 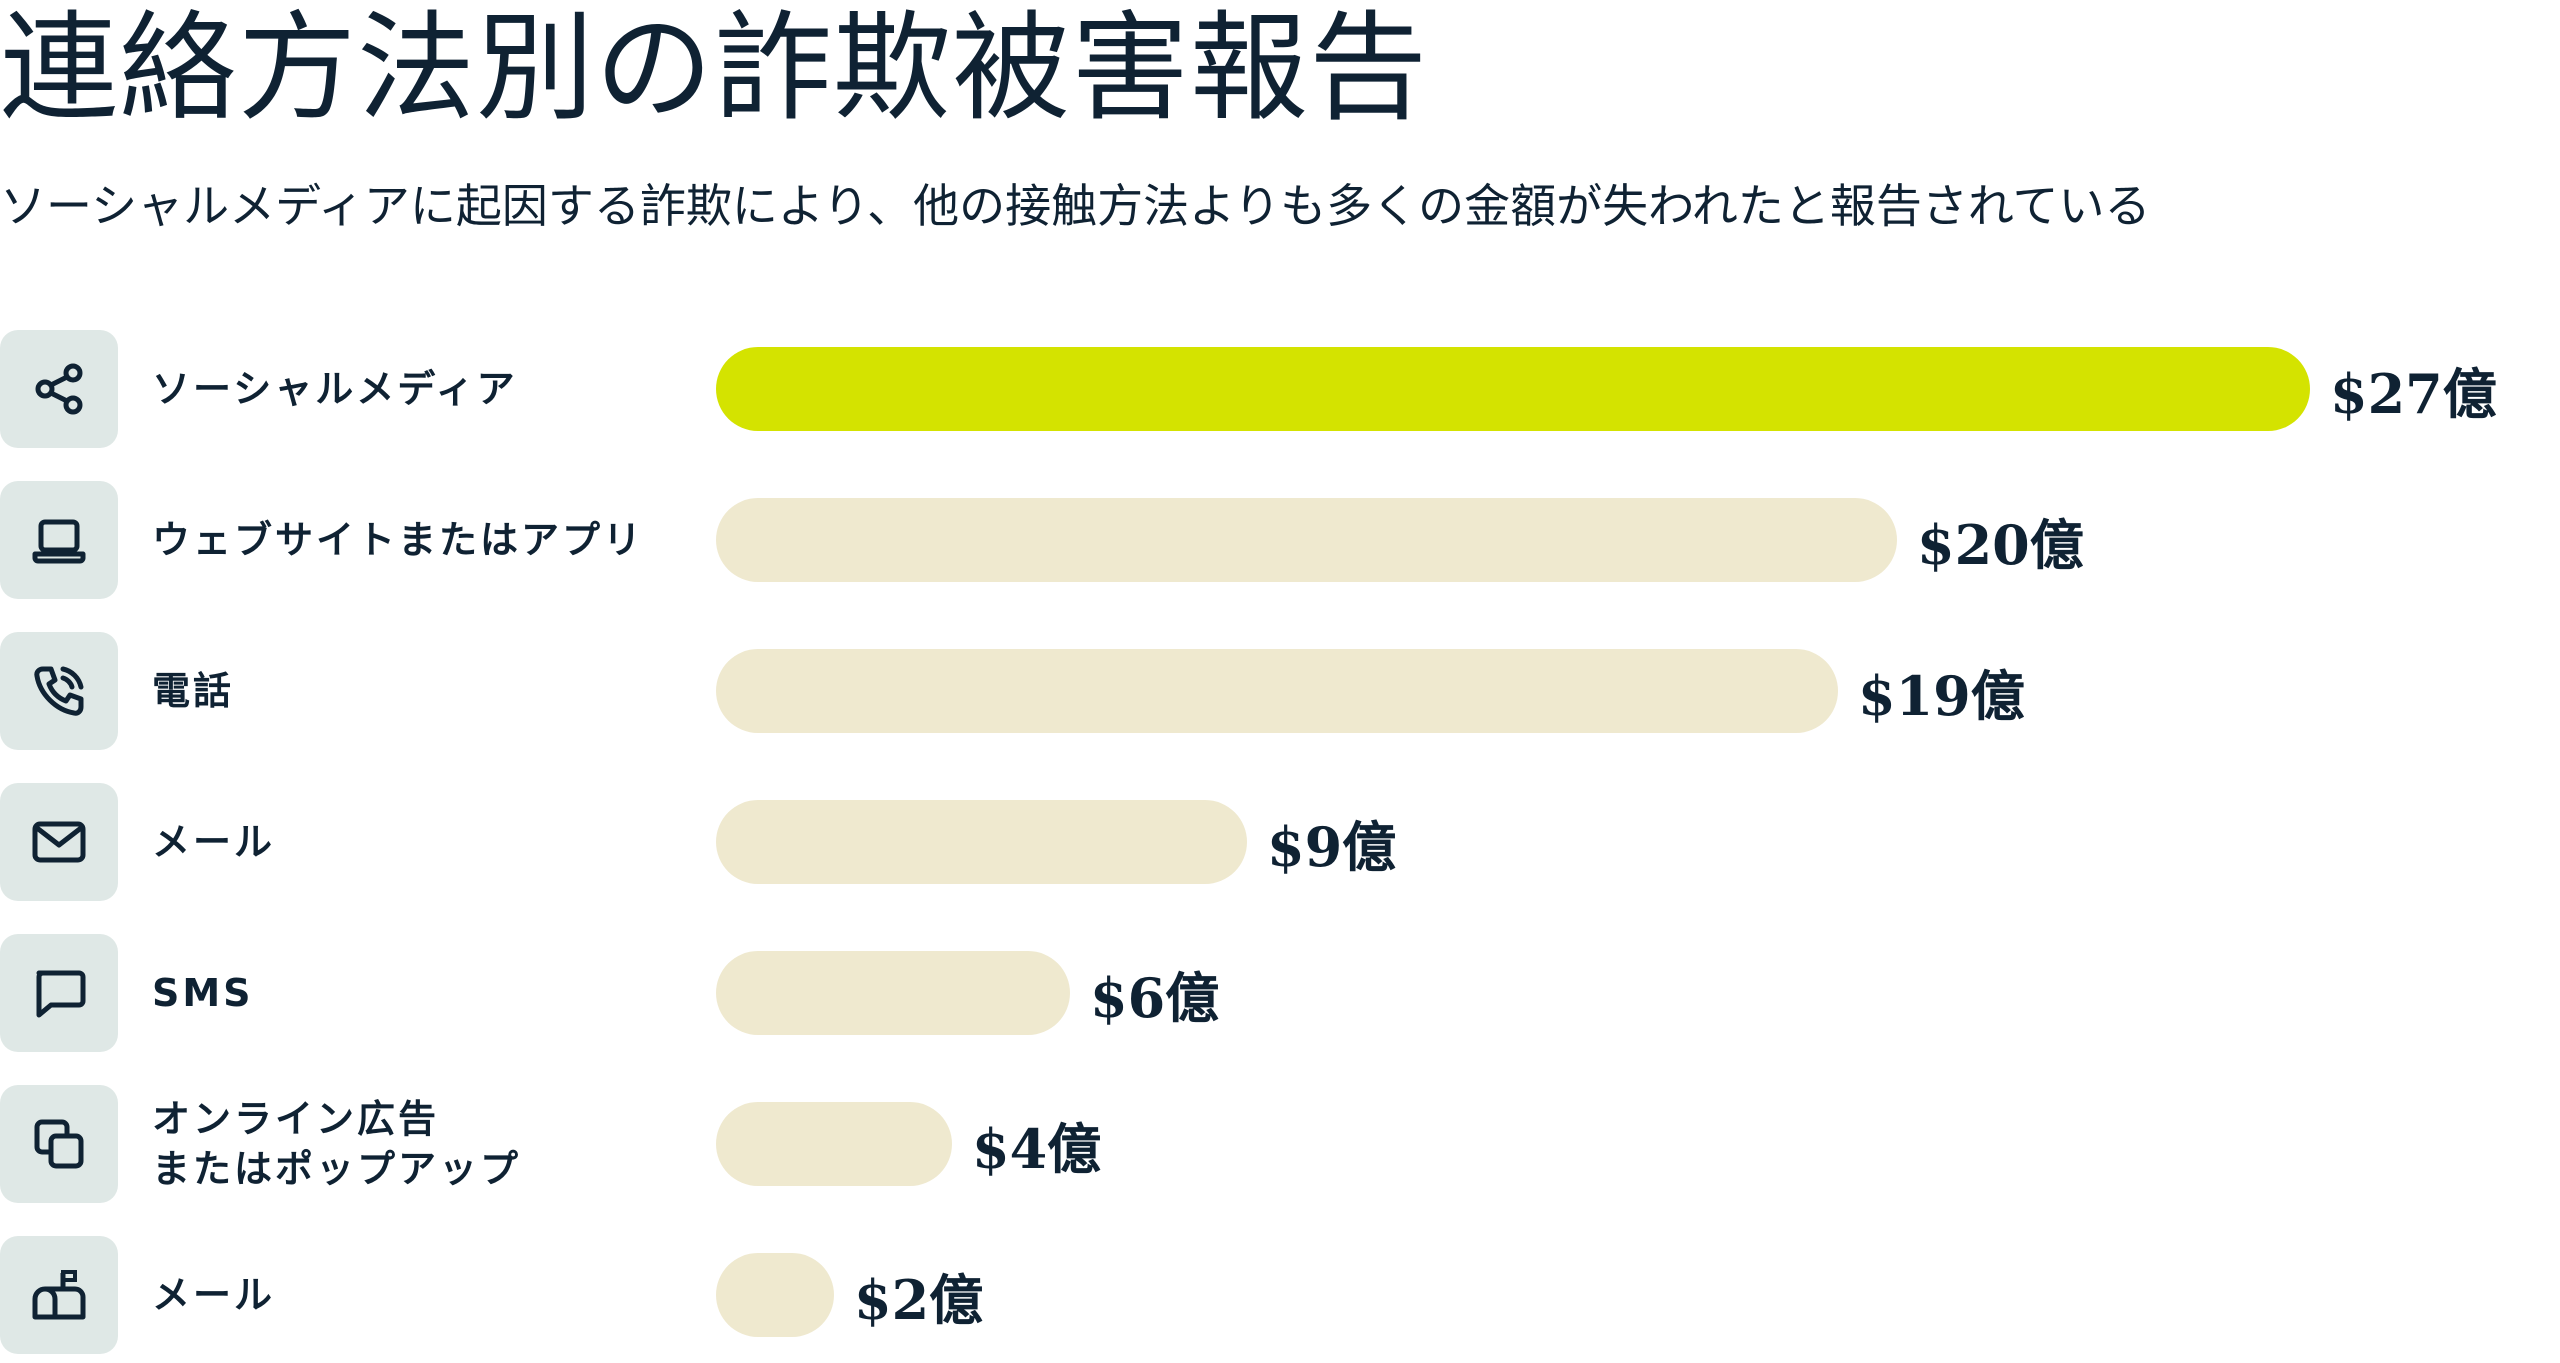 What do you see at coordinates (337, 1144) in the screenshot?
I see `category-label: オンライン広告 またはポップアップ` at bounding box center [337, 1144].